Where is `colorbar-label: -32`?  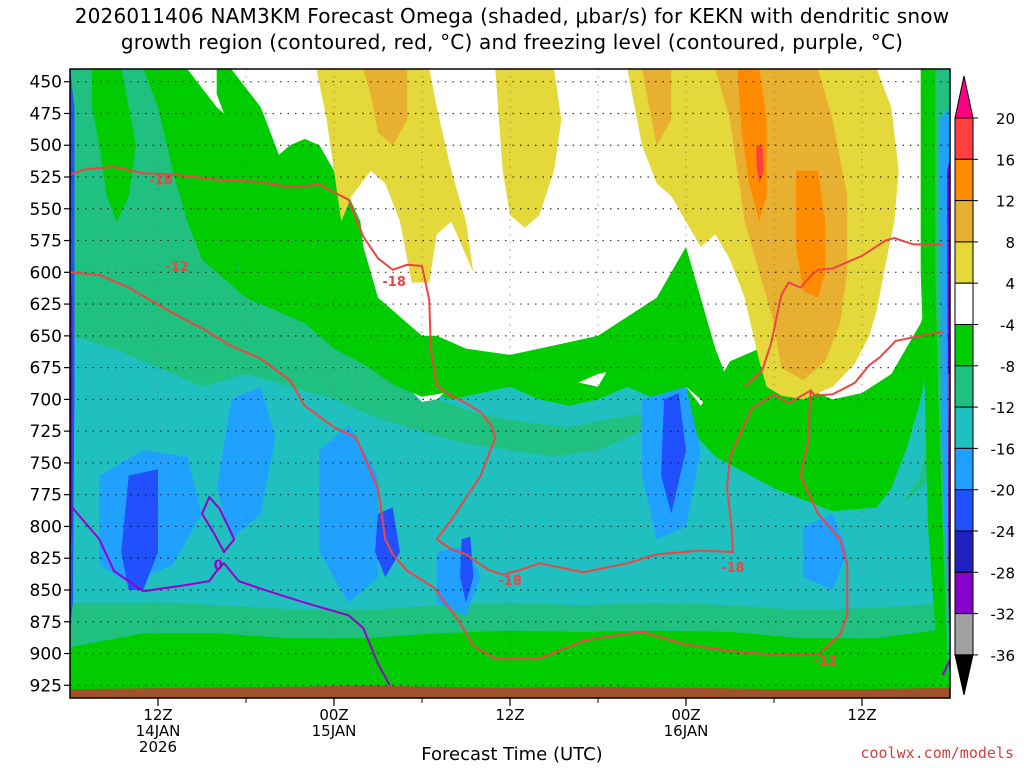
colorbar-label: -32 is located at coordinates (1003, 615).